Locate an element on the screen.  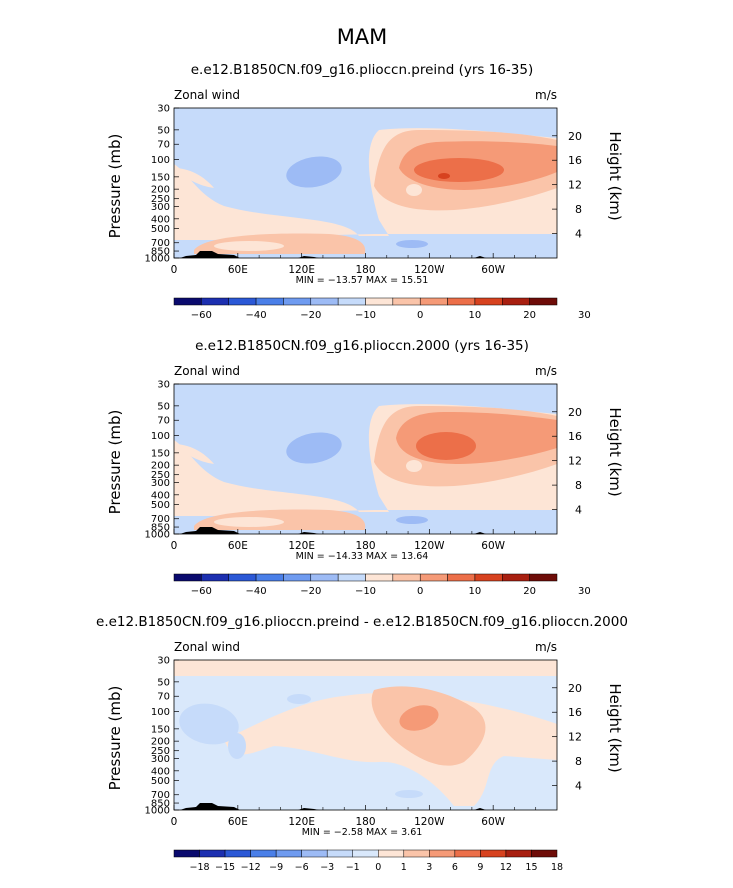
colorbar-label: 10 is located at coordinates (475, 591).